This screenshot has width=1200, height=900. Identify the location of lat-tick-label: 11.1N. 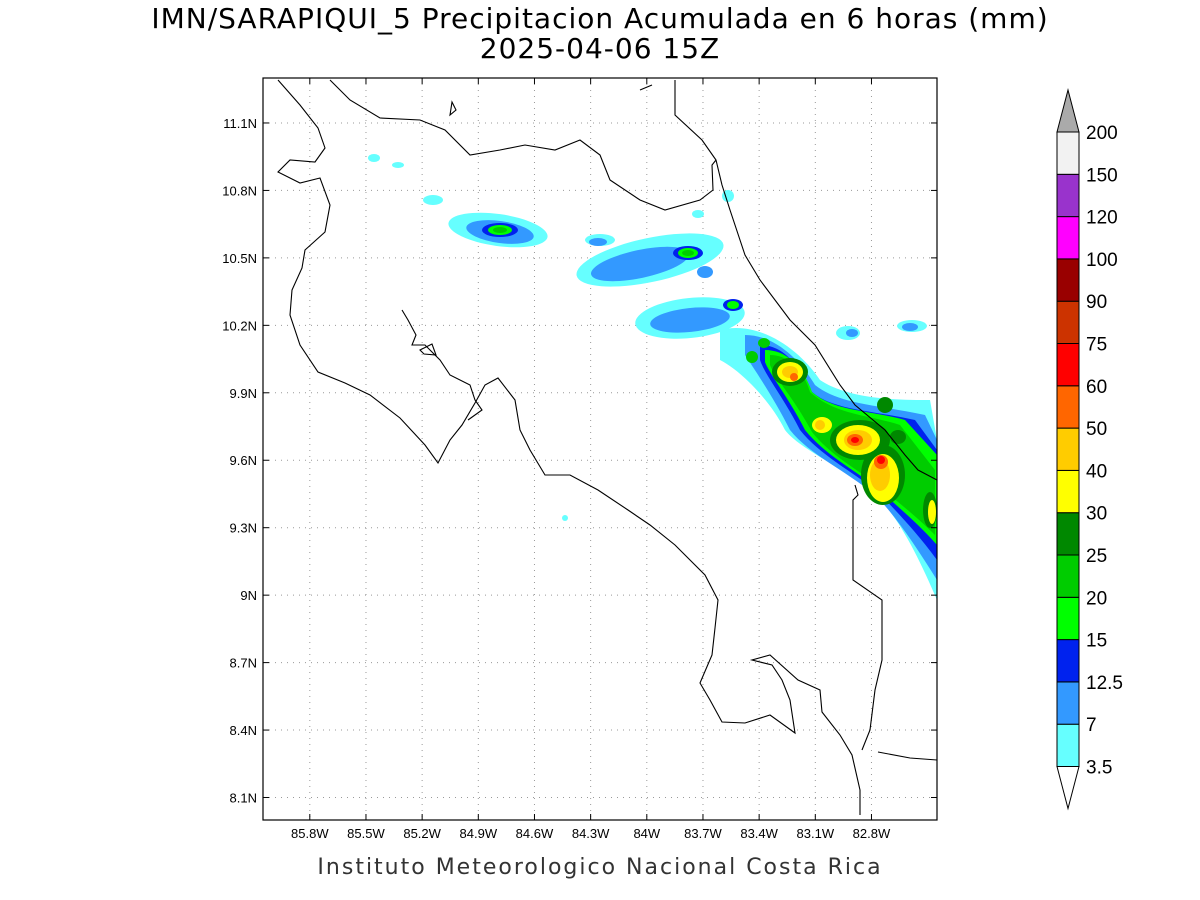
(240, 123).